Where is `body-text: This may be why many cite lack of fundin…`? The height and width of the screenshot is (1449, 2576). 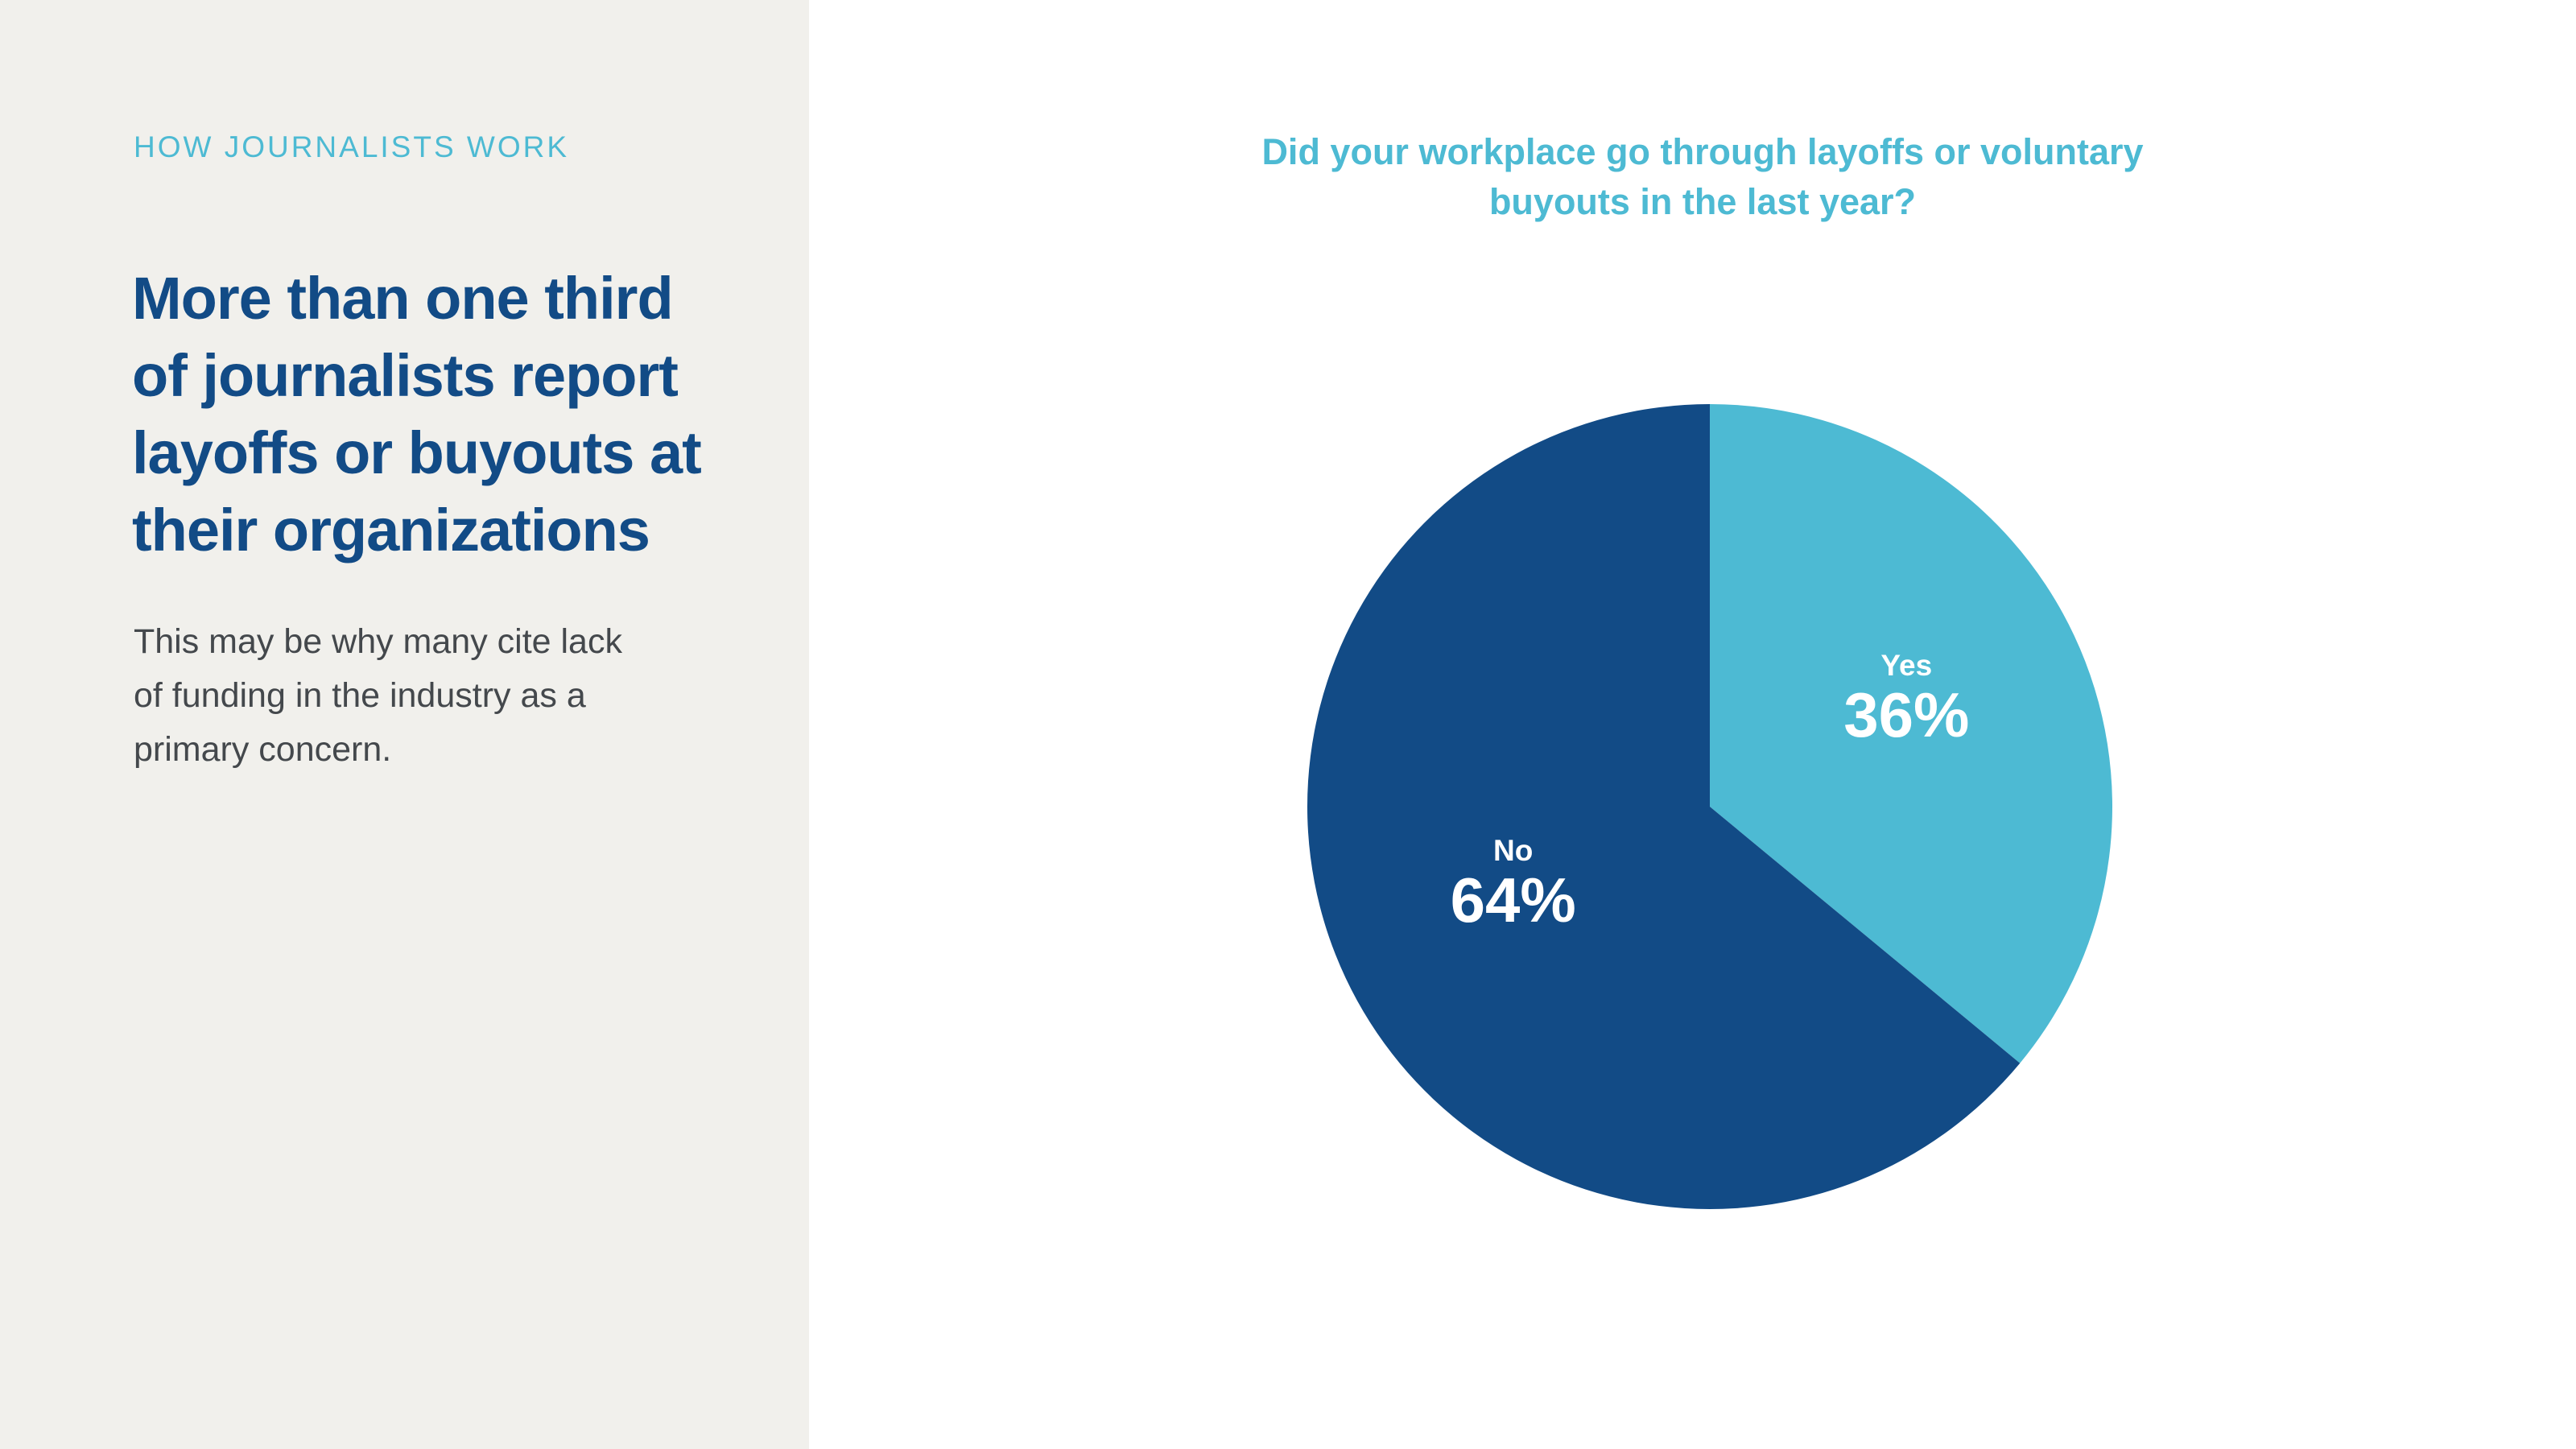 body-text: This may be why many cite lack of fundin… is located at coordinates (415, 696).